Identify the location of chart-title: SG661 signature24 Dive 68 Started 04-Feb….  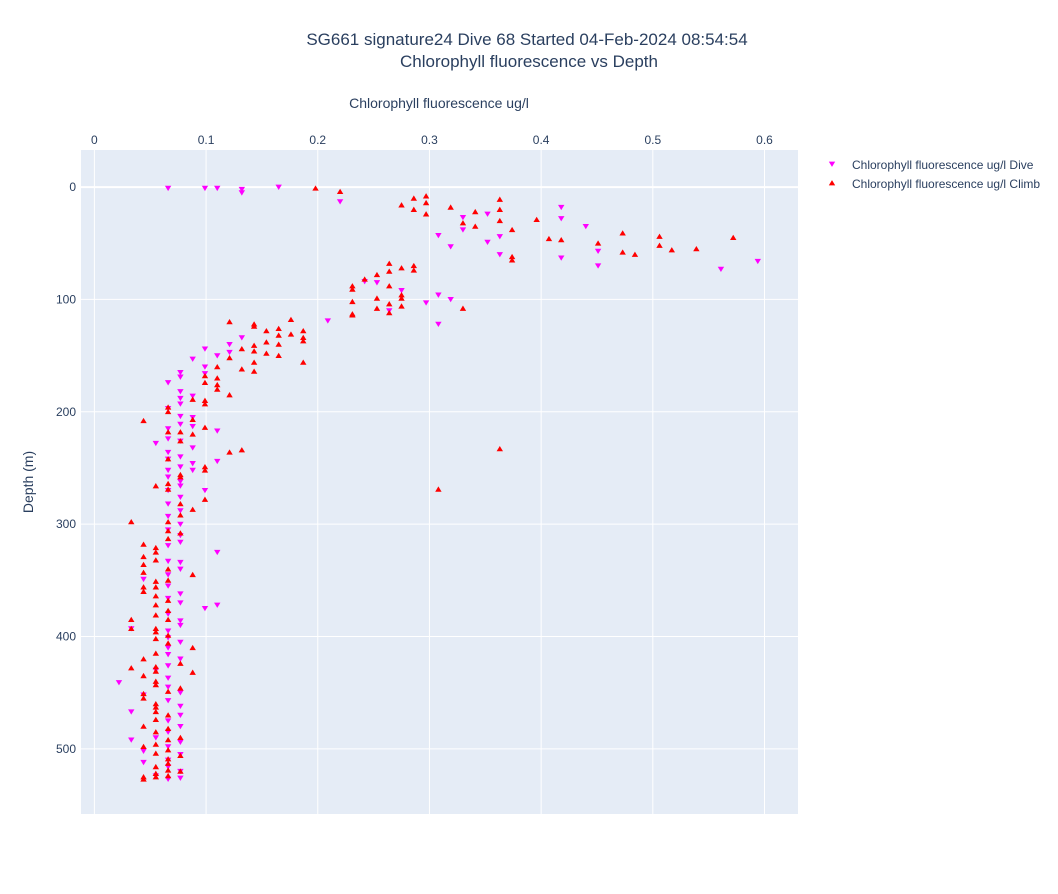
(526, 39).